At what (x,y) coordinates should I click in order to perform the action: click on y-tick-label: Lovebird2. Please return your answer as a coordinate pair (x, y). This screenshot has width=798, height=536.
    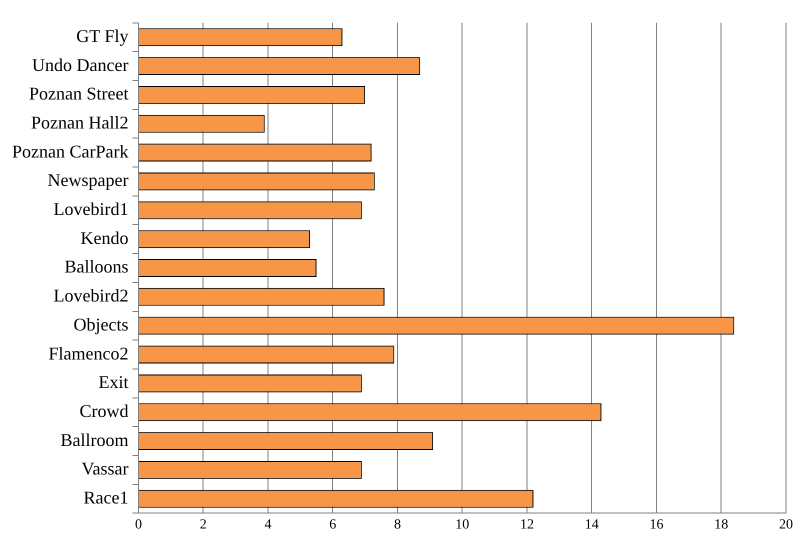
    Looking at the image, I should click on (90, 296).